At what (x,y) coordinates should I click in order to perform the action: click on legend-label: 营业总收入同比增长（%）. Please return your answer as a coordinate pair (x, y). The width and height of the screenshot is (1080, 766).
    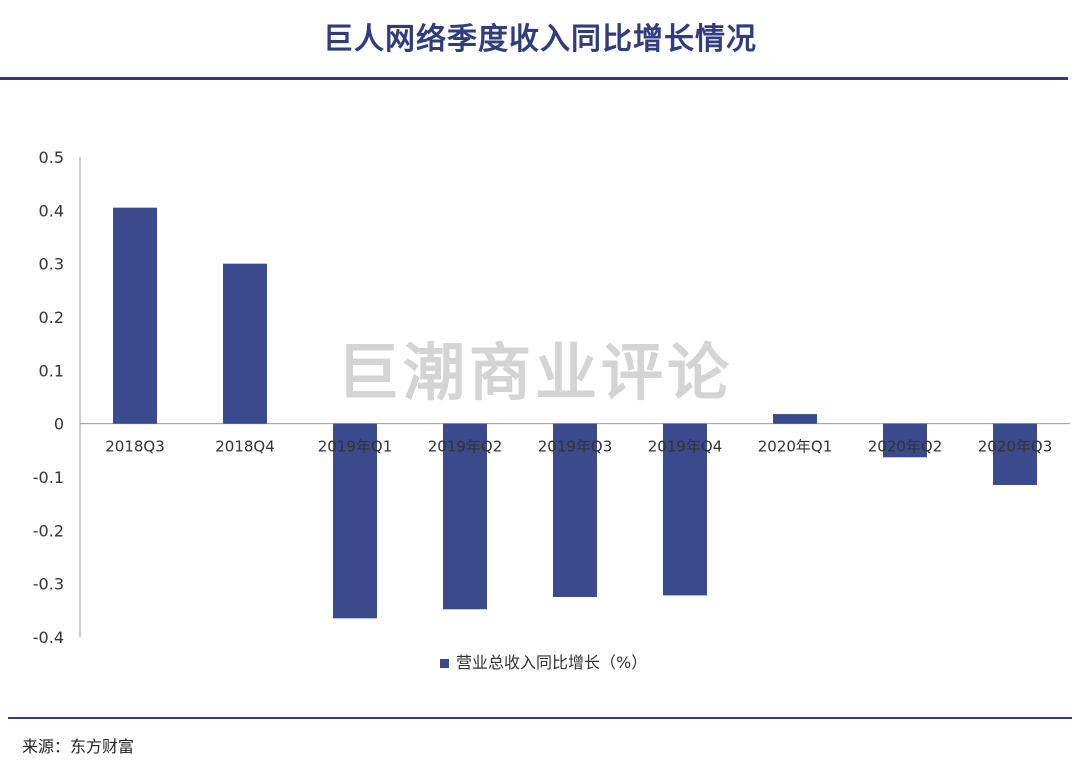
    Looking at the image, I should click on (551, 662).